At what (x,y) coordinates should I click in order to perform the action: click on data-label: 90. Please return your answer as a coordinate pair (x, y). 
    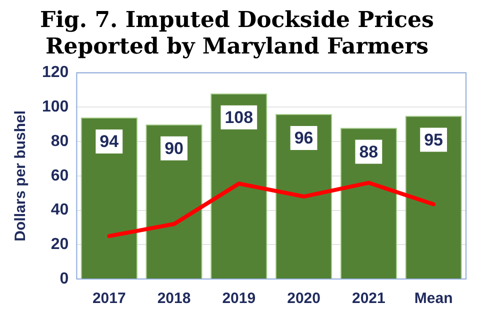
    Looking at the image, I should click on (174, 148).